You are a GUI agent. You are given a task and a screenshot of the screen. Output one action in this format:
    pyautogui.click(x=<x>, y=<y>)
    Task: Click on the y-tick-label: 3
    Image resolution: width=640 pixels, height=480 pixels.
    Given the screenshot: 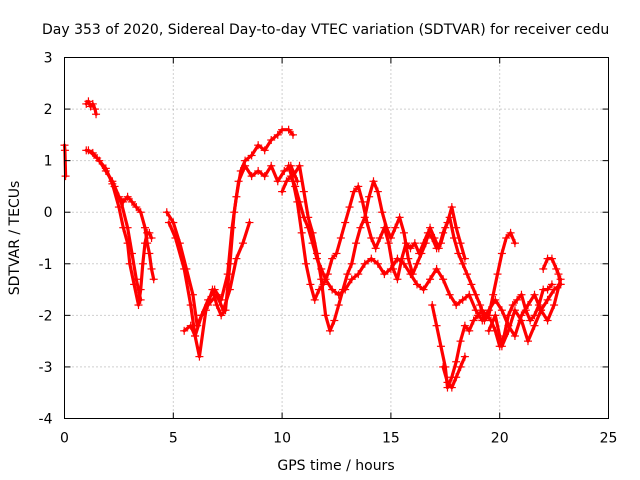 What is the action you would take?
    pyautogui.click(x=48, y=59)
    